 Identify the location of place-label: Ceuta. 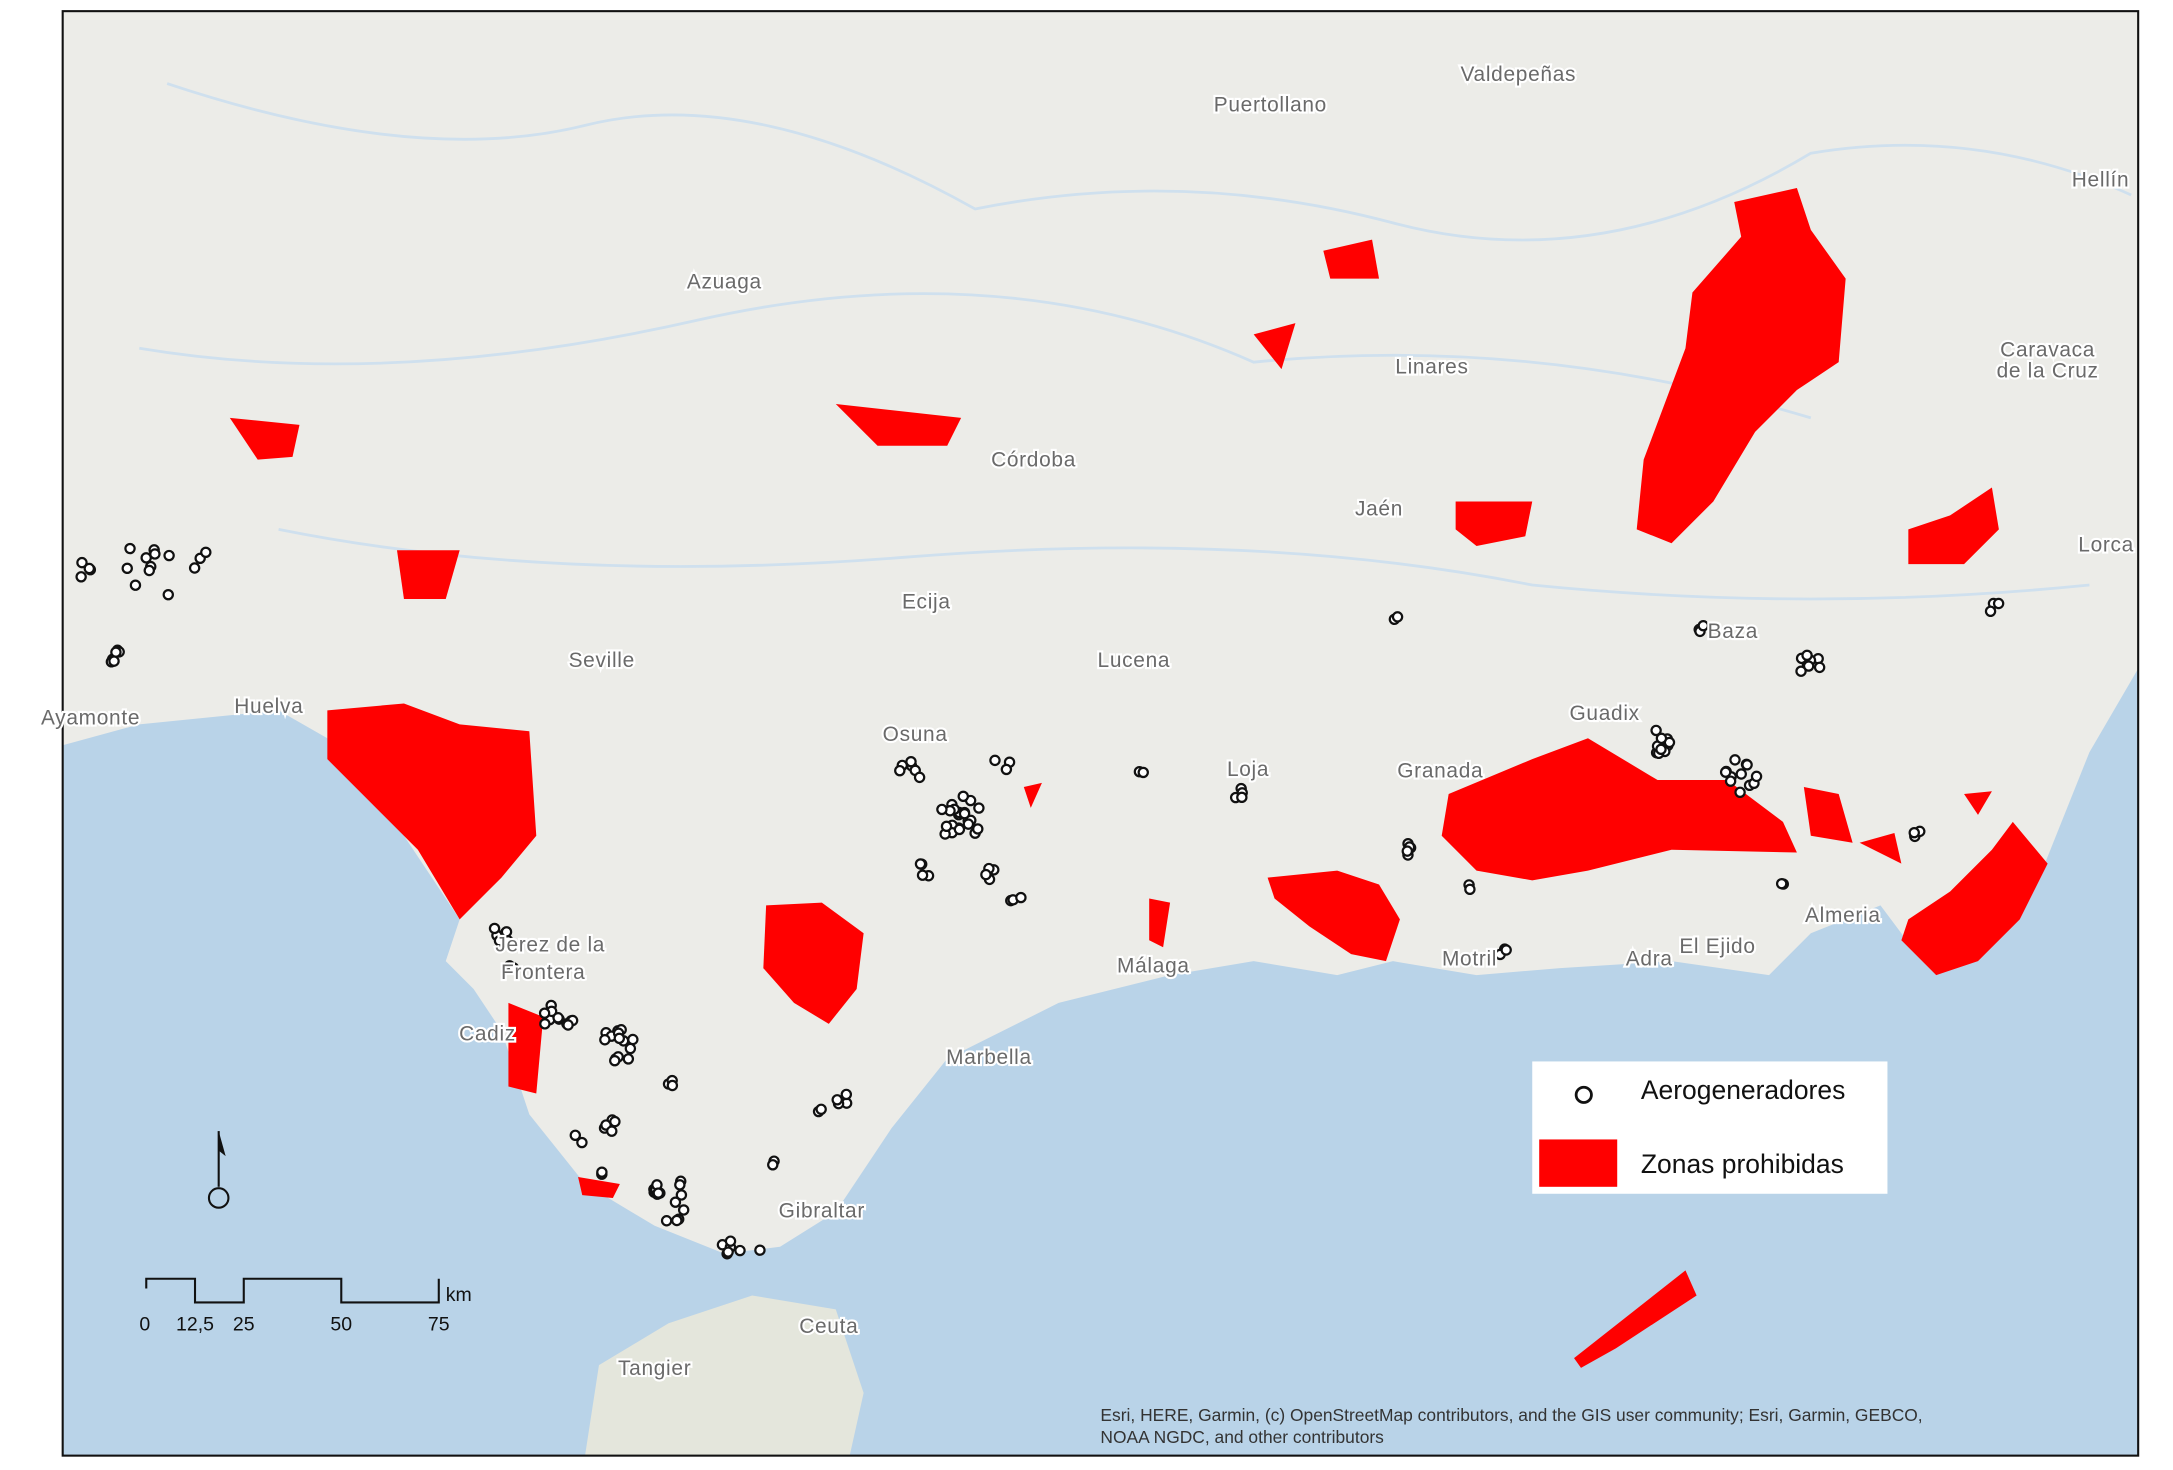
(828, 1326).